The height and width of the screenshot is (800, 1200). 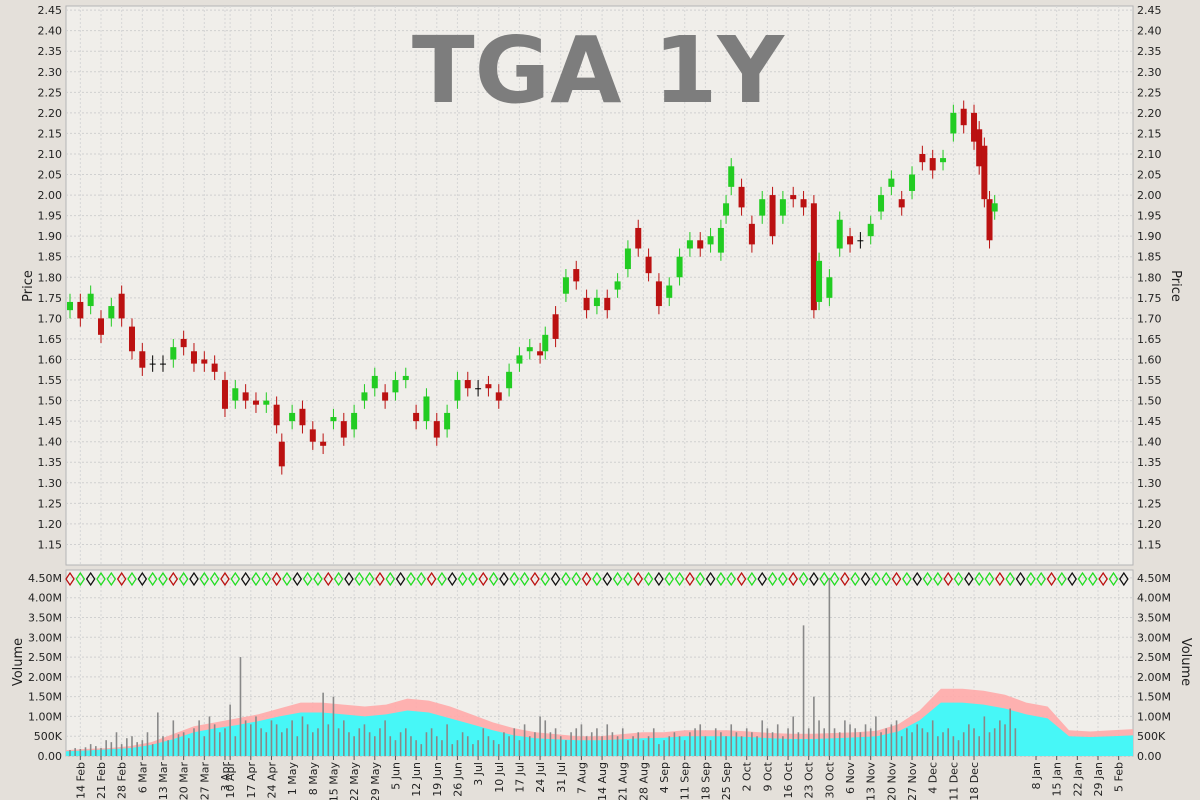 I want to click on price-tick-label-right: 1.85, so click(x=1149, y=257).